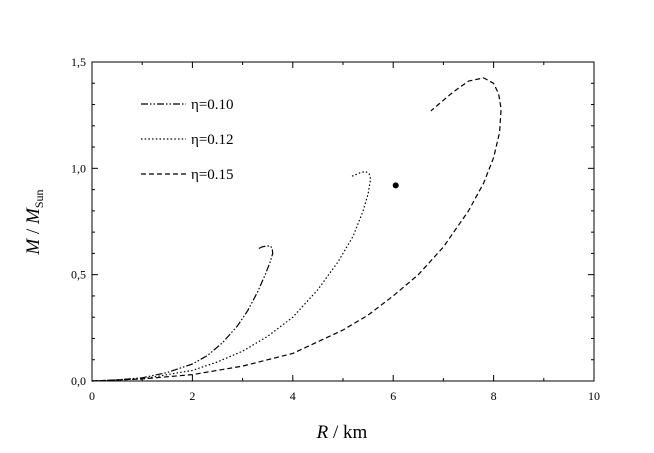 Image resolution: width=654 pixels, height=453 pixels. Describe the element at coordinates (78, 381) in the screenshot. I see `y-tick-label: 0,0` at that location.